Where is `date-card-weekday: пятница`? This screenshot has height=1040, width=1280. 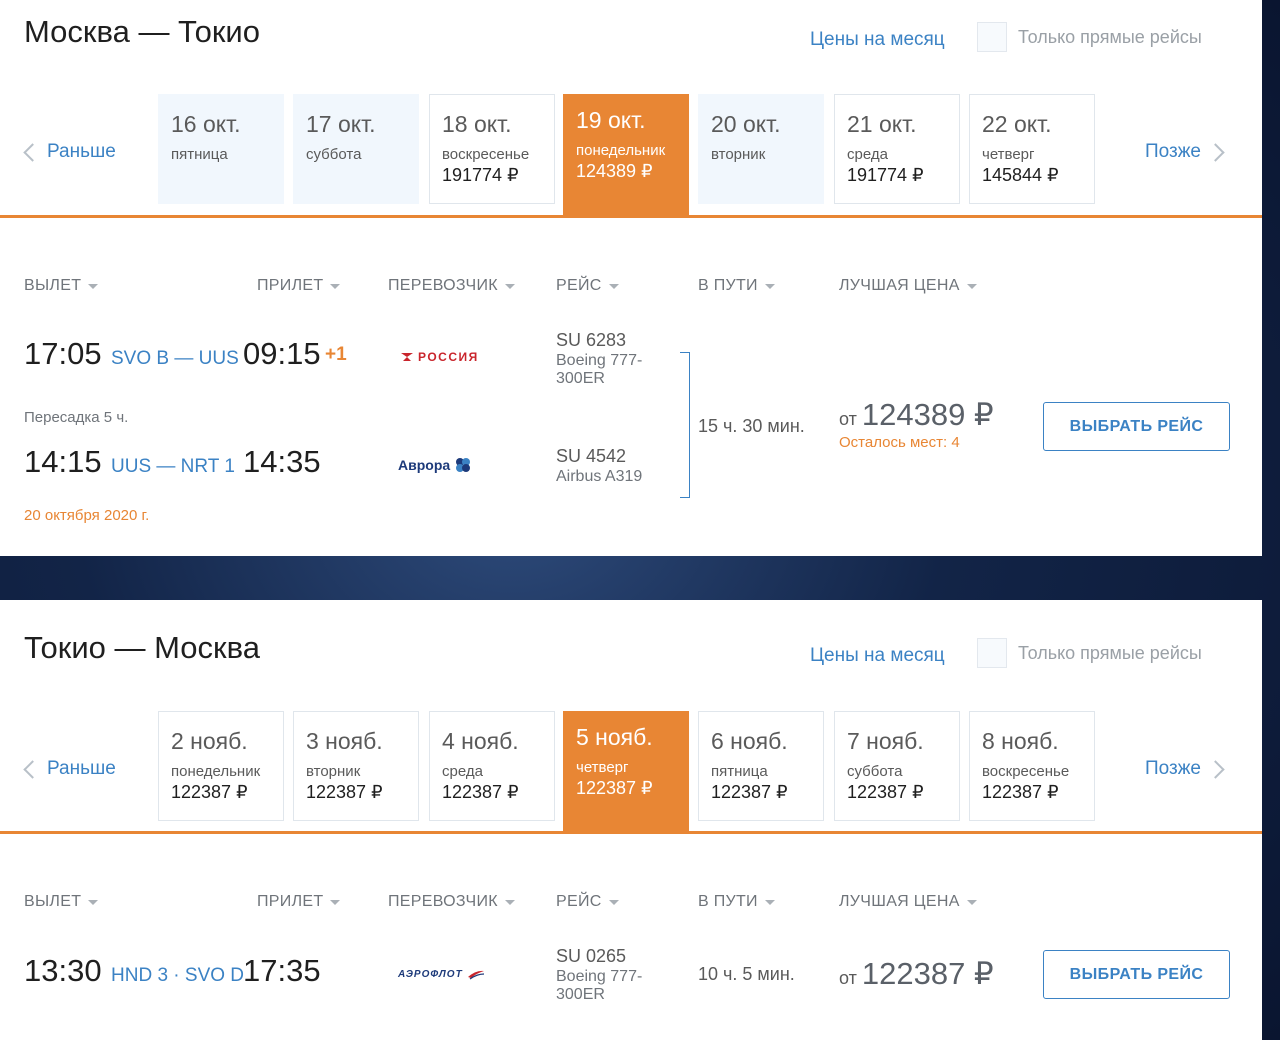
date-card-weekday: пятница is located at coordinates (739, 771).